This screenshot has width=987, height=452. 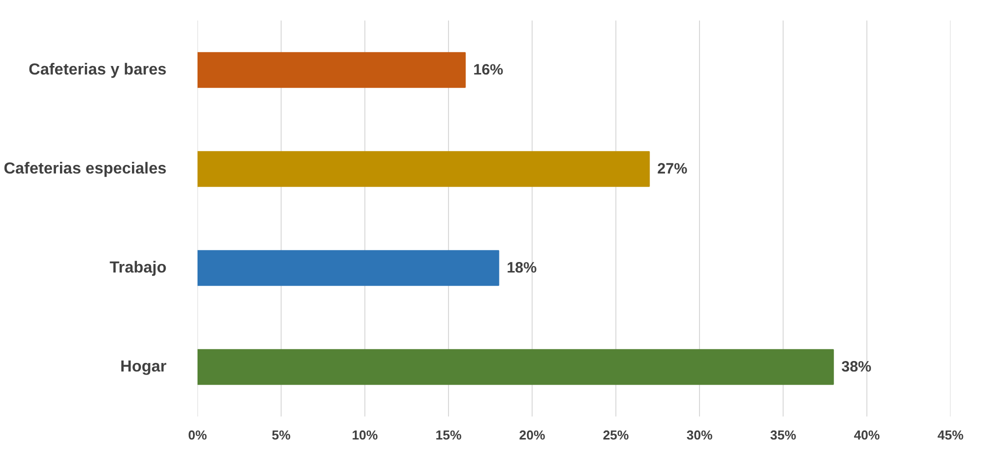 I want to click on data-label: 27%, so click(x=672, y=169).